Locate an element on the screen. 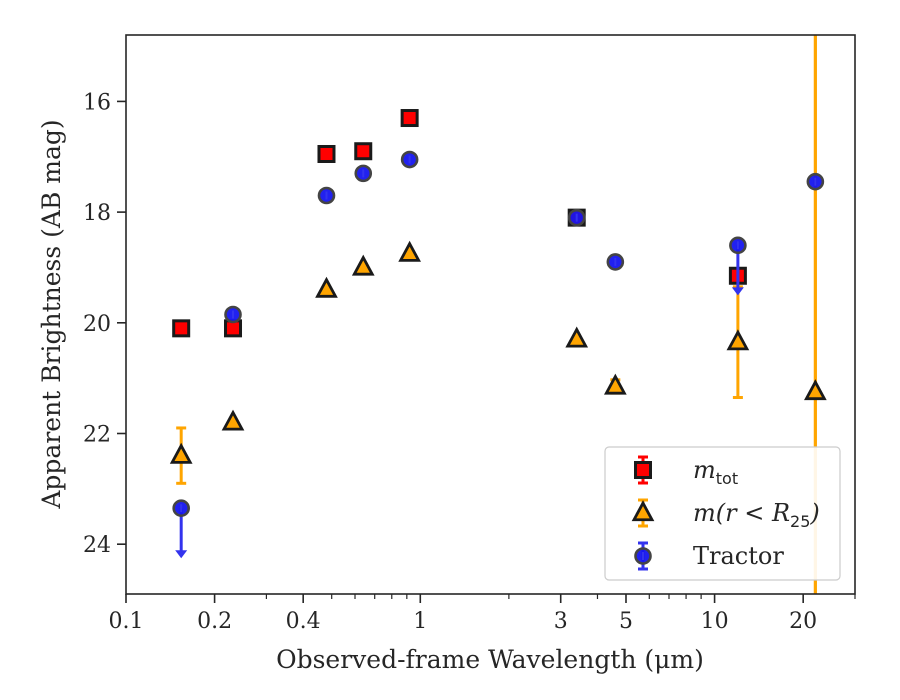  legend-entry: m(r < R25) is located at coordinates (725, 514).